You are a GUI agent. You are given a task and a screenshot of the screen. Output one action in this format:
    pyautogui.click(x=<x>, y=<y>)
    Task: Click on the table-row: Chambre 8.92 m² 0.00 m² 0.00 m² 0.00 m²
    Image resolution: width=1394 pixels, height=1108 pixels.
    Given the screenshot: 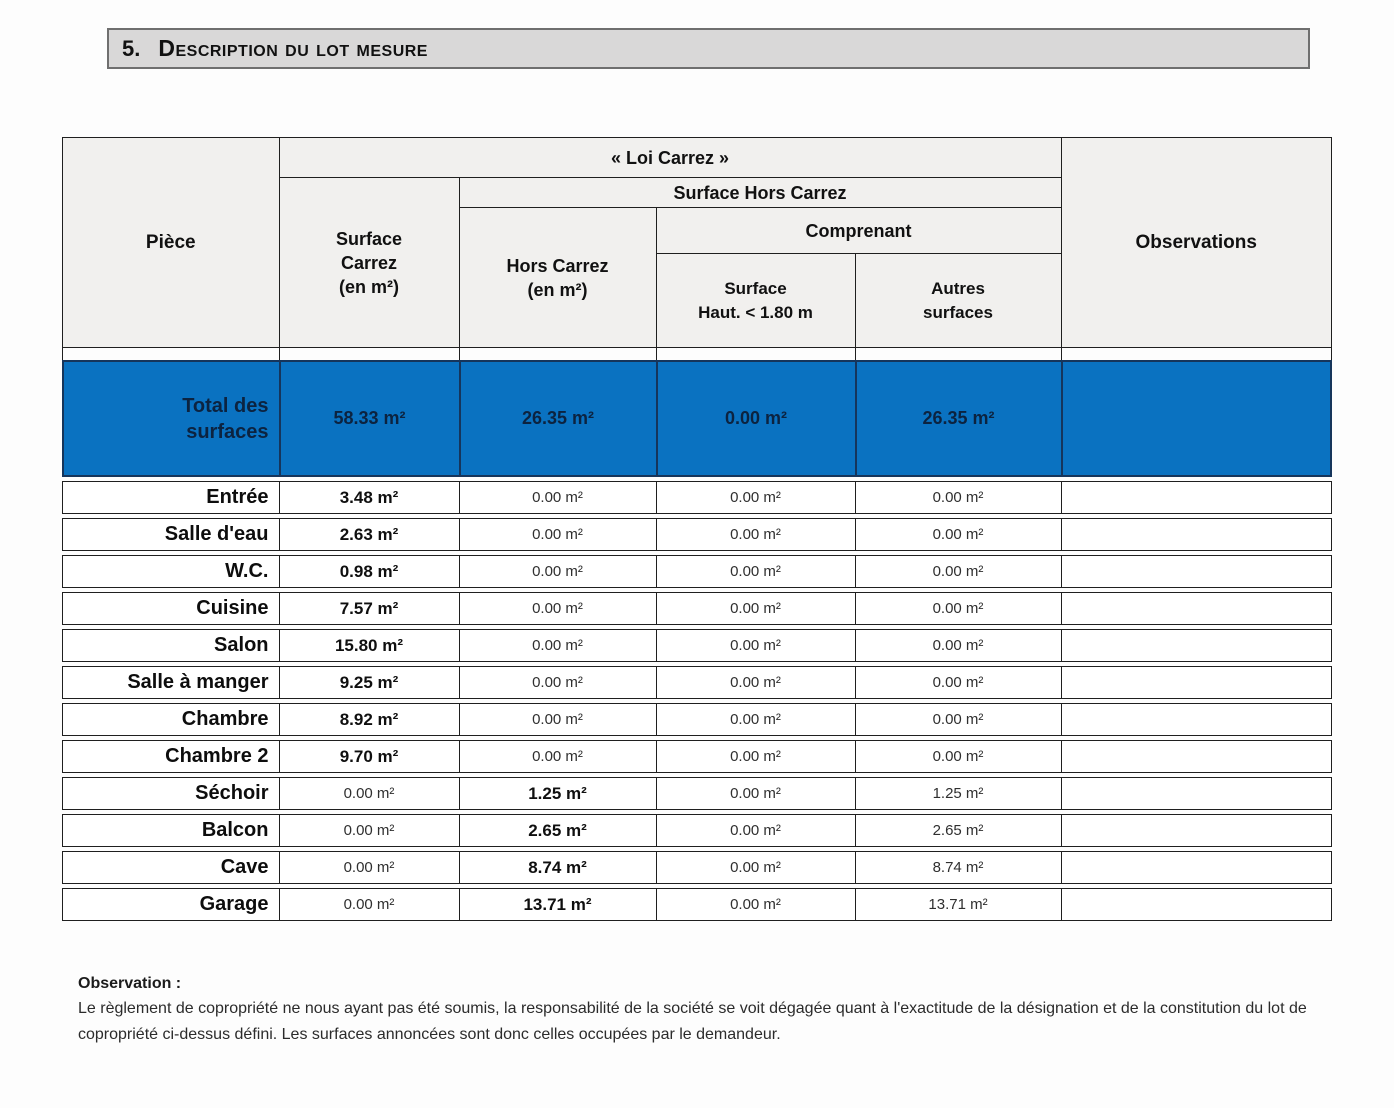 What is the action you would take?
    pyautogui.click(x=697, y=719)
    